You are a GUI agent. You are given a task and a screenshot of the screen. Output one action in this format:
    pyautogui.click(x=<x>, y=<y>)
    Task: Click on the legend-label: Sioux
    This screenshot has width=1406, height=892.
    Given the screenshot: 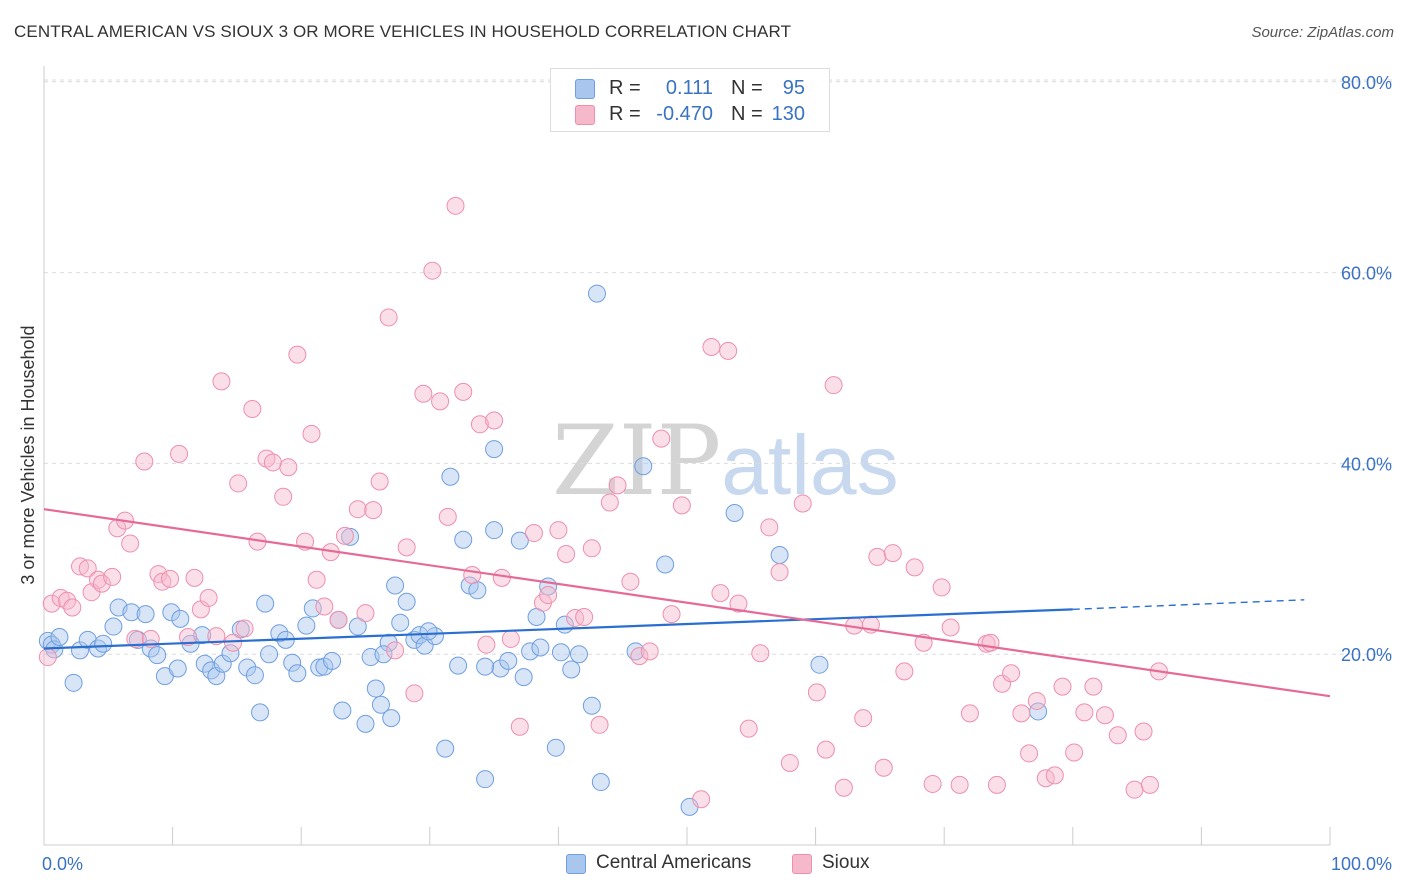 What is the action you would take?
    pyautogui.click(x=846, y=862)
    